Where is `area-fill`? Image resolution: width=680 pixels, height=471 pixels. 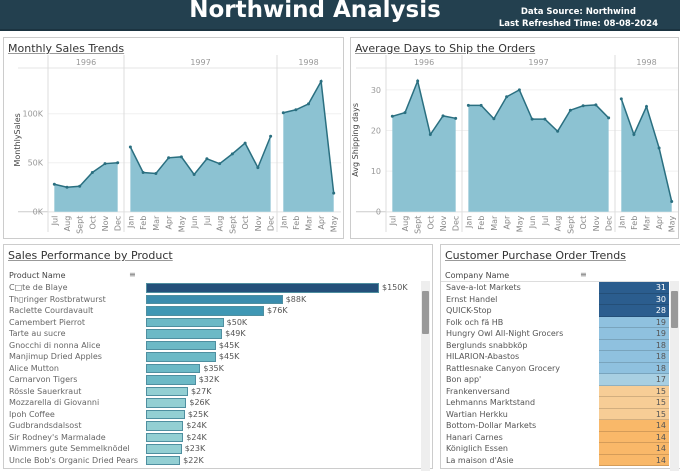
area-fill is located at coordinates (424, 146).